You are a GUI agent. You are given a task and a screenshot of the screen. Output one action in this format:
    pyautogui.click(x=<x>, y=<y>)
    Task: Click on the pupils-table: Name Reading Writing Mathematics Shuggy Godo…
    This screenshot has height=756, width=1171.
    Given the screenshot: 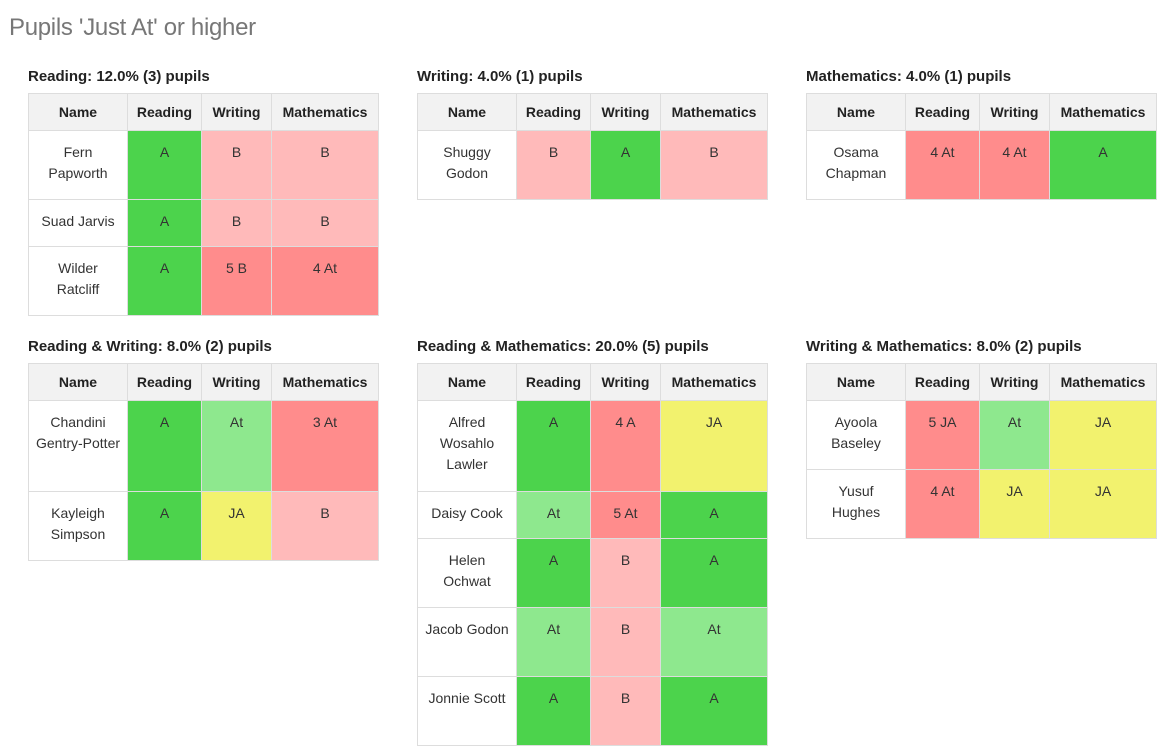 What is the action you would take?
    pyautogui.click(x=592, y=146)
    